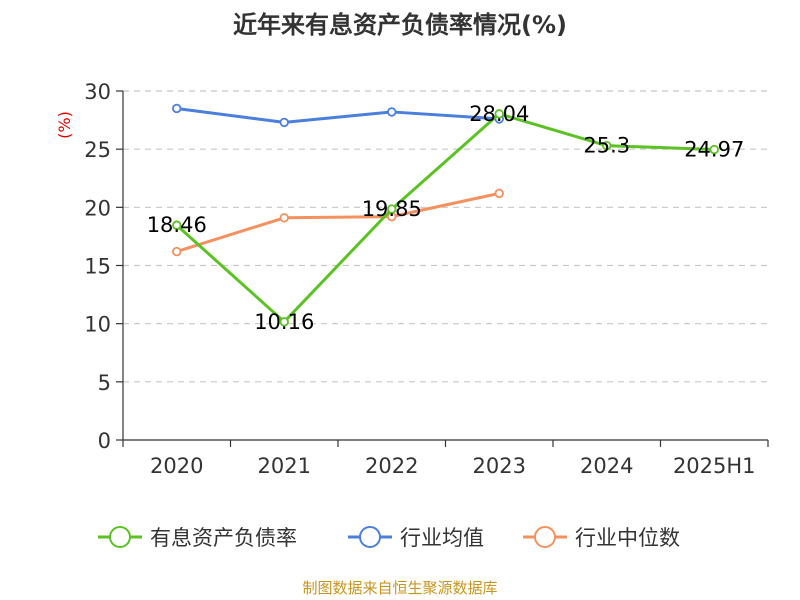 This screenshot has height=600, width=800. What do you see at coordinates (97, 325) in the screenshot?
I see `y-tick-label: 10` at bounding box center [97, 325].